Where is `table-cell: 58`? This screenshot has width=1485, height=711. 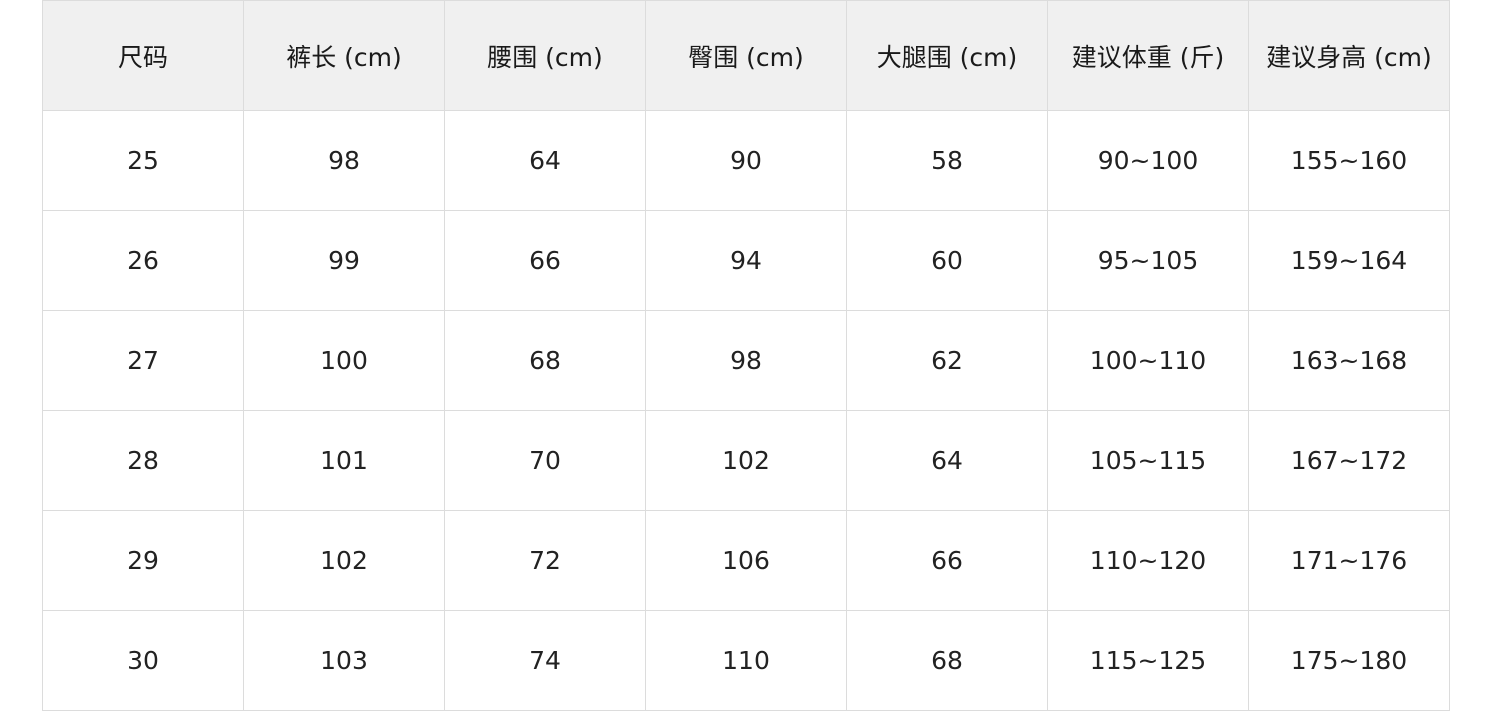 table-cell: 58 is located at coordinates (947, 160).